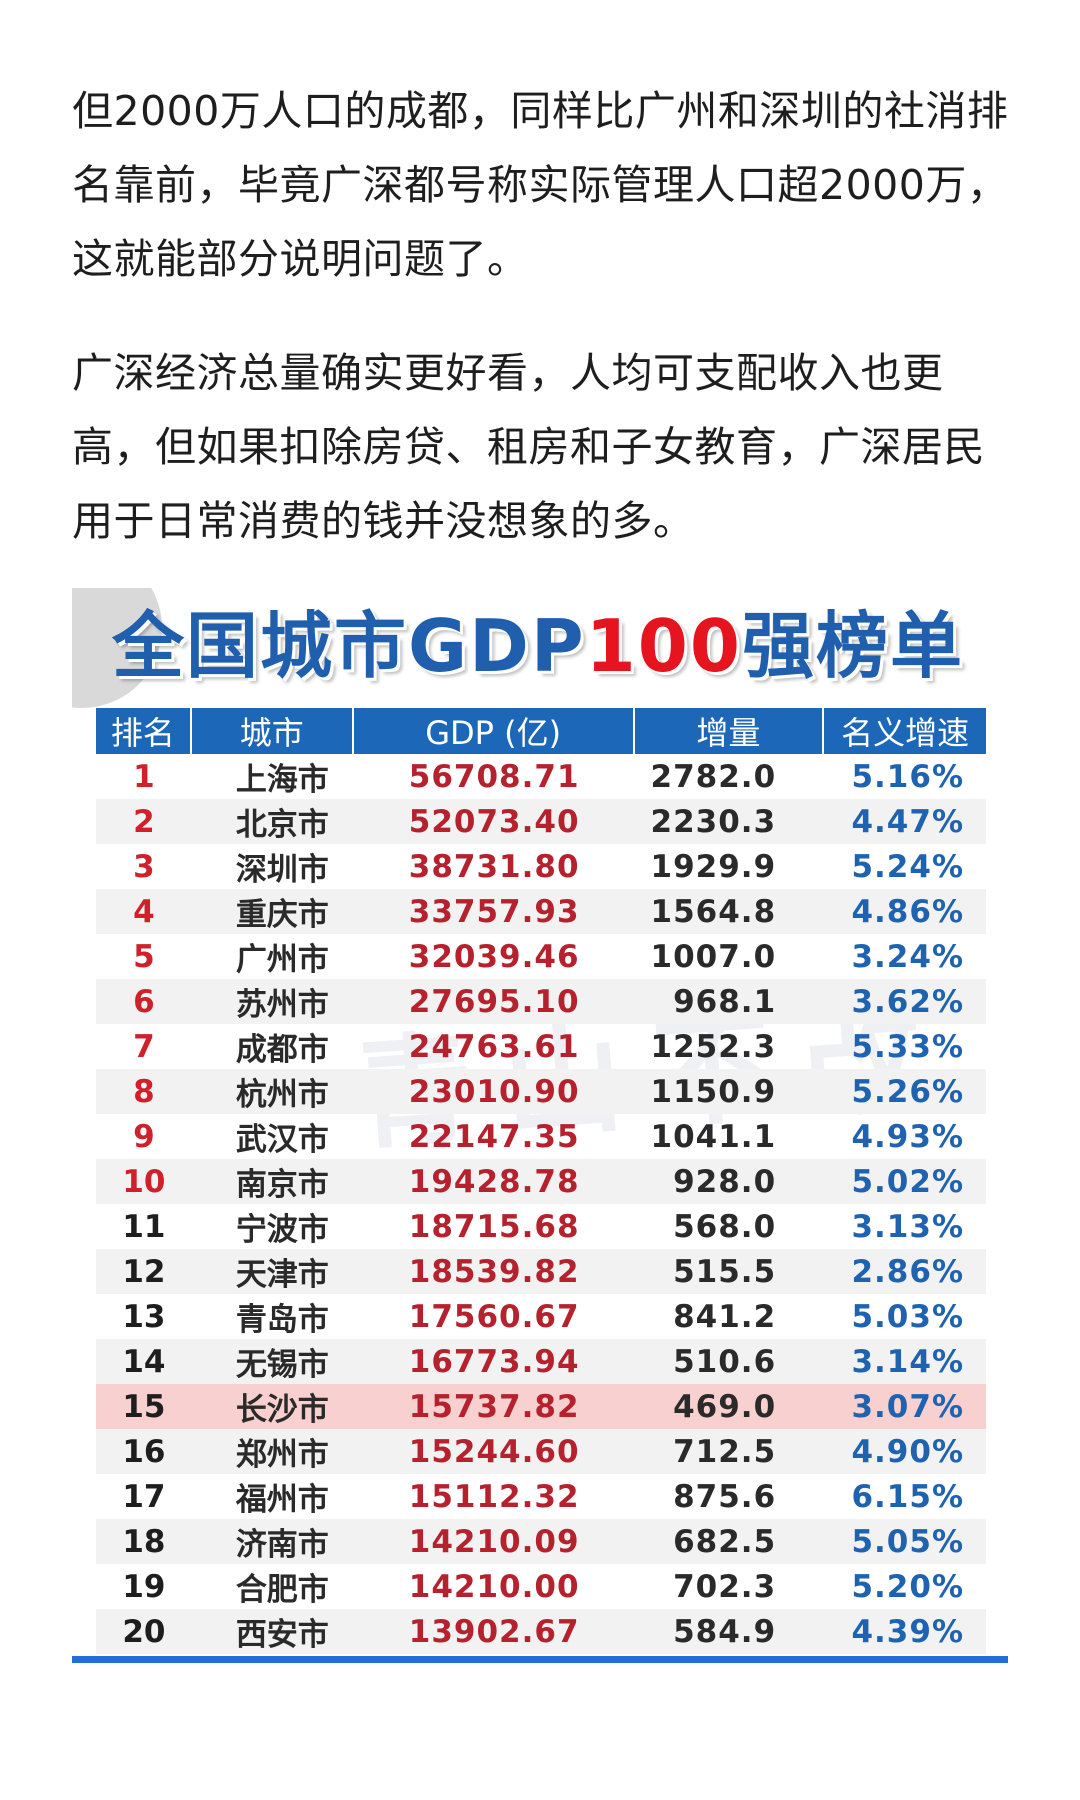 The width and height of the screenshot is (1080, 1800). What do you see at coordinates (494, 776) in the screenshot?
I see `gdp-cell: 56708.71` at bounding box center [494, 776].